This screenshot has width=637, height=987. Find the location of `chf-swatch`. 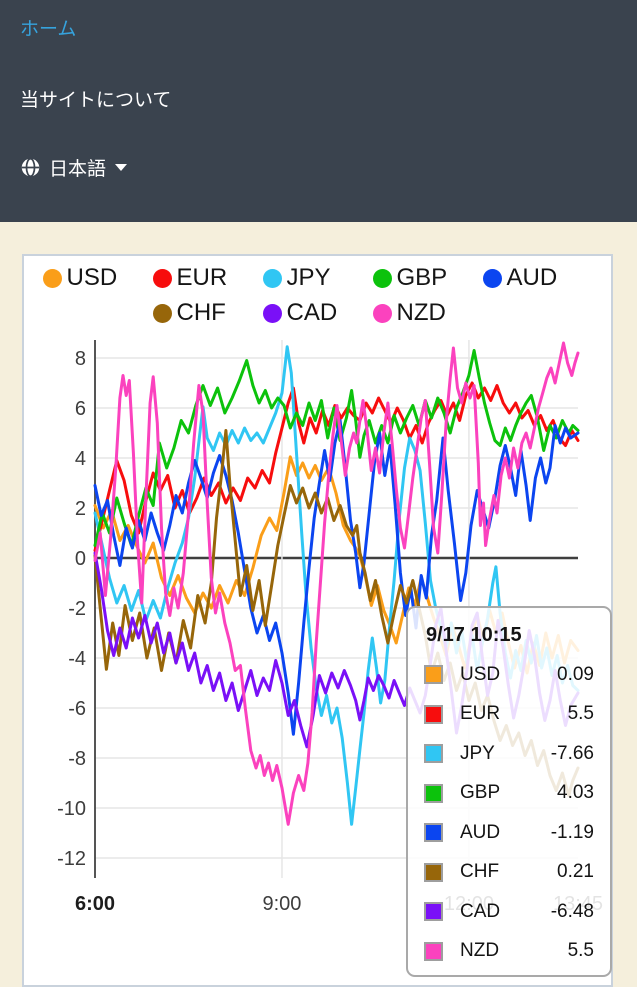

chf-swatch is located at coordinates (433, 872).